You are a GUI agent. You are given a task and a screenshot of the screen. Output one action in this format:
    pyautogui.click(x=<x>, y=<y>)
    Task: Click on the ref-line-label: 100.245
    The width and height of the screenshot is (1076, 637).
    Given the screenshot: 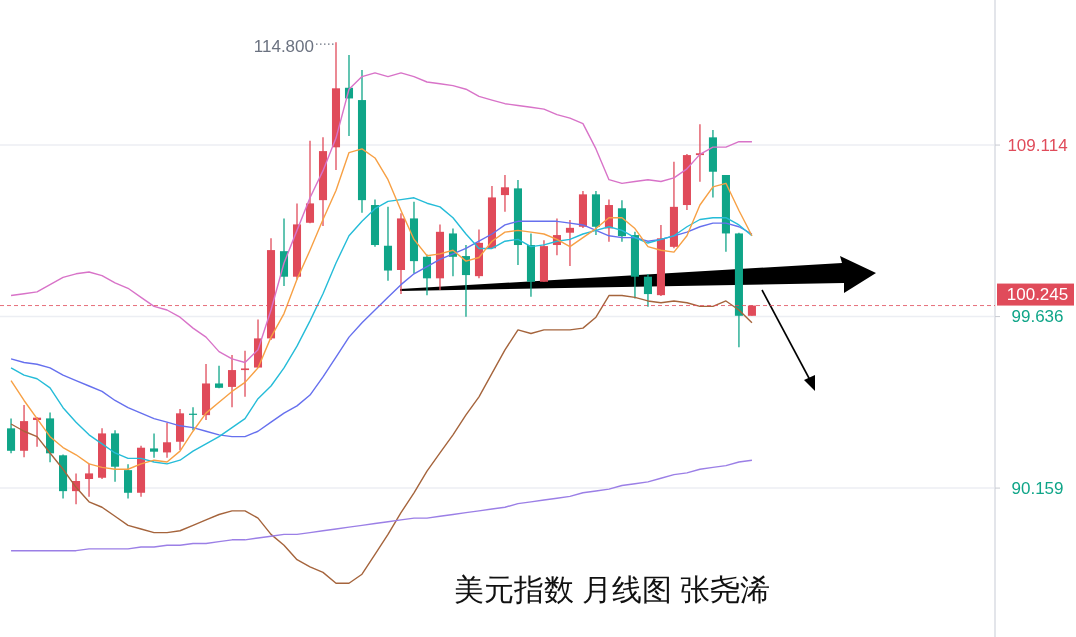 What is the action you would take?
    pyautogui.click(x=1037, y=295)
    